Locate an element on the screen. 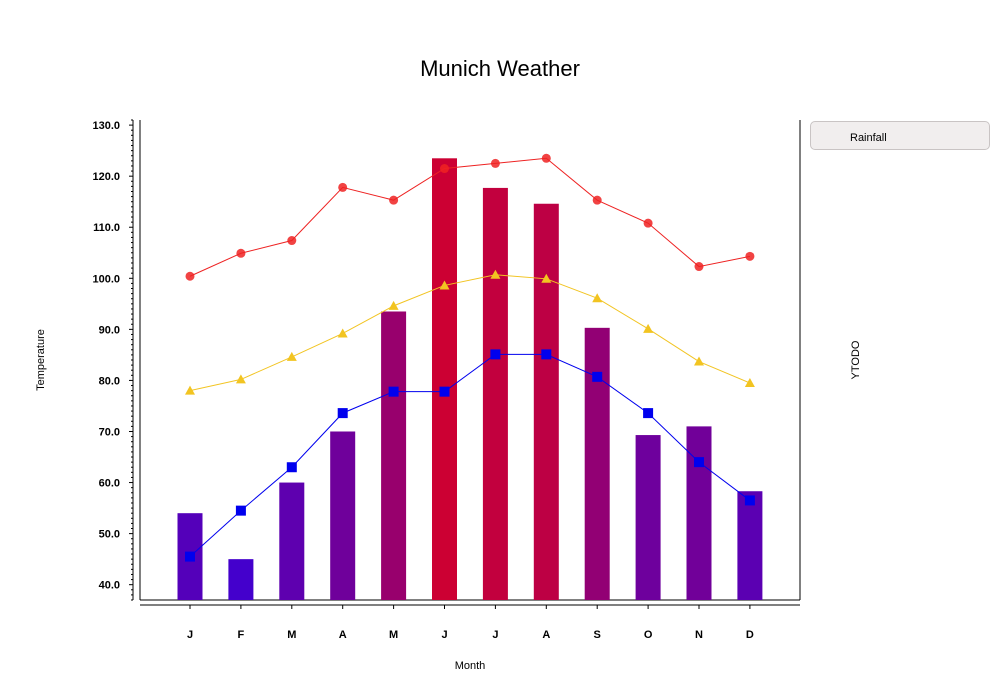 This screenshot has width=1000, height=700. legend: Rainfall is located at coordinates (900, 135).